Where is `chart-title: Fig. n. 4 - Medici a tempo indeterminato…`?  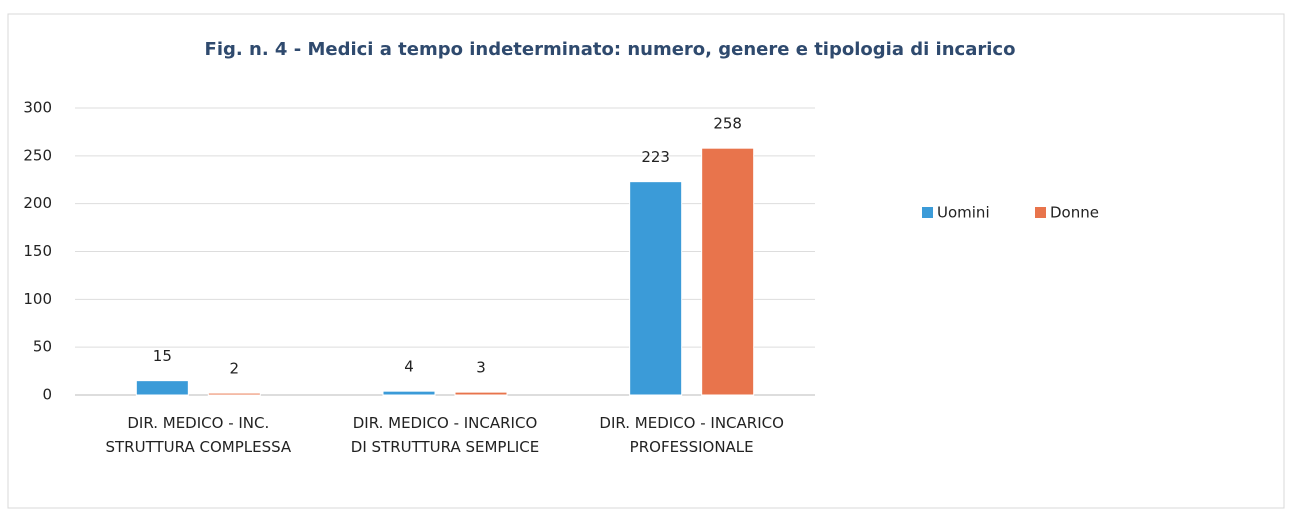 chart-title: Fig. n. 4 - Medici a tempo indeterminato… is located at coordinates (610, 49).